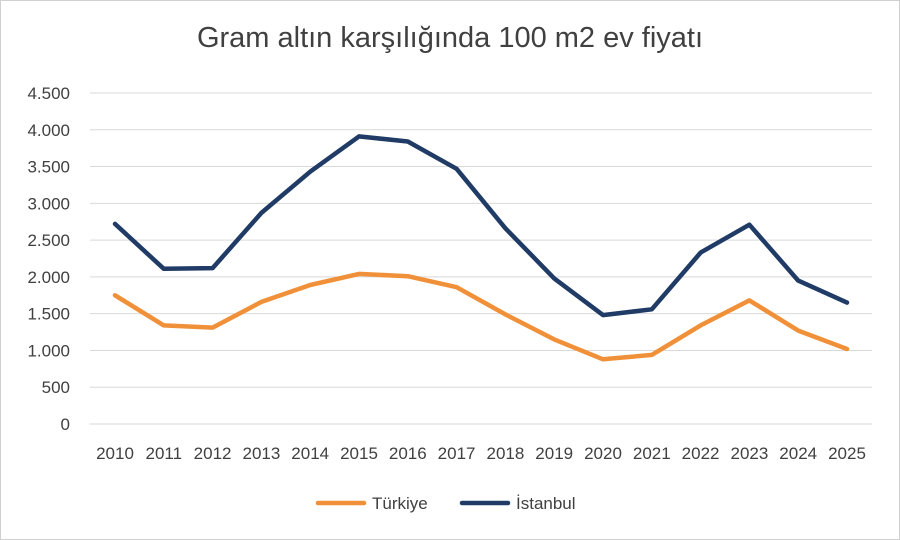  I want to click on y-tick-label: 4.000, so click(48, 130).